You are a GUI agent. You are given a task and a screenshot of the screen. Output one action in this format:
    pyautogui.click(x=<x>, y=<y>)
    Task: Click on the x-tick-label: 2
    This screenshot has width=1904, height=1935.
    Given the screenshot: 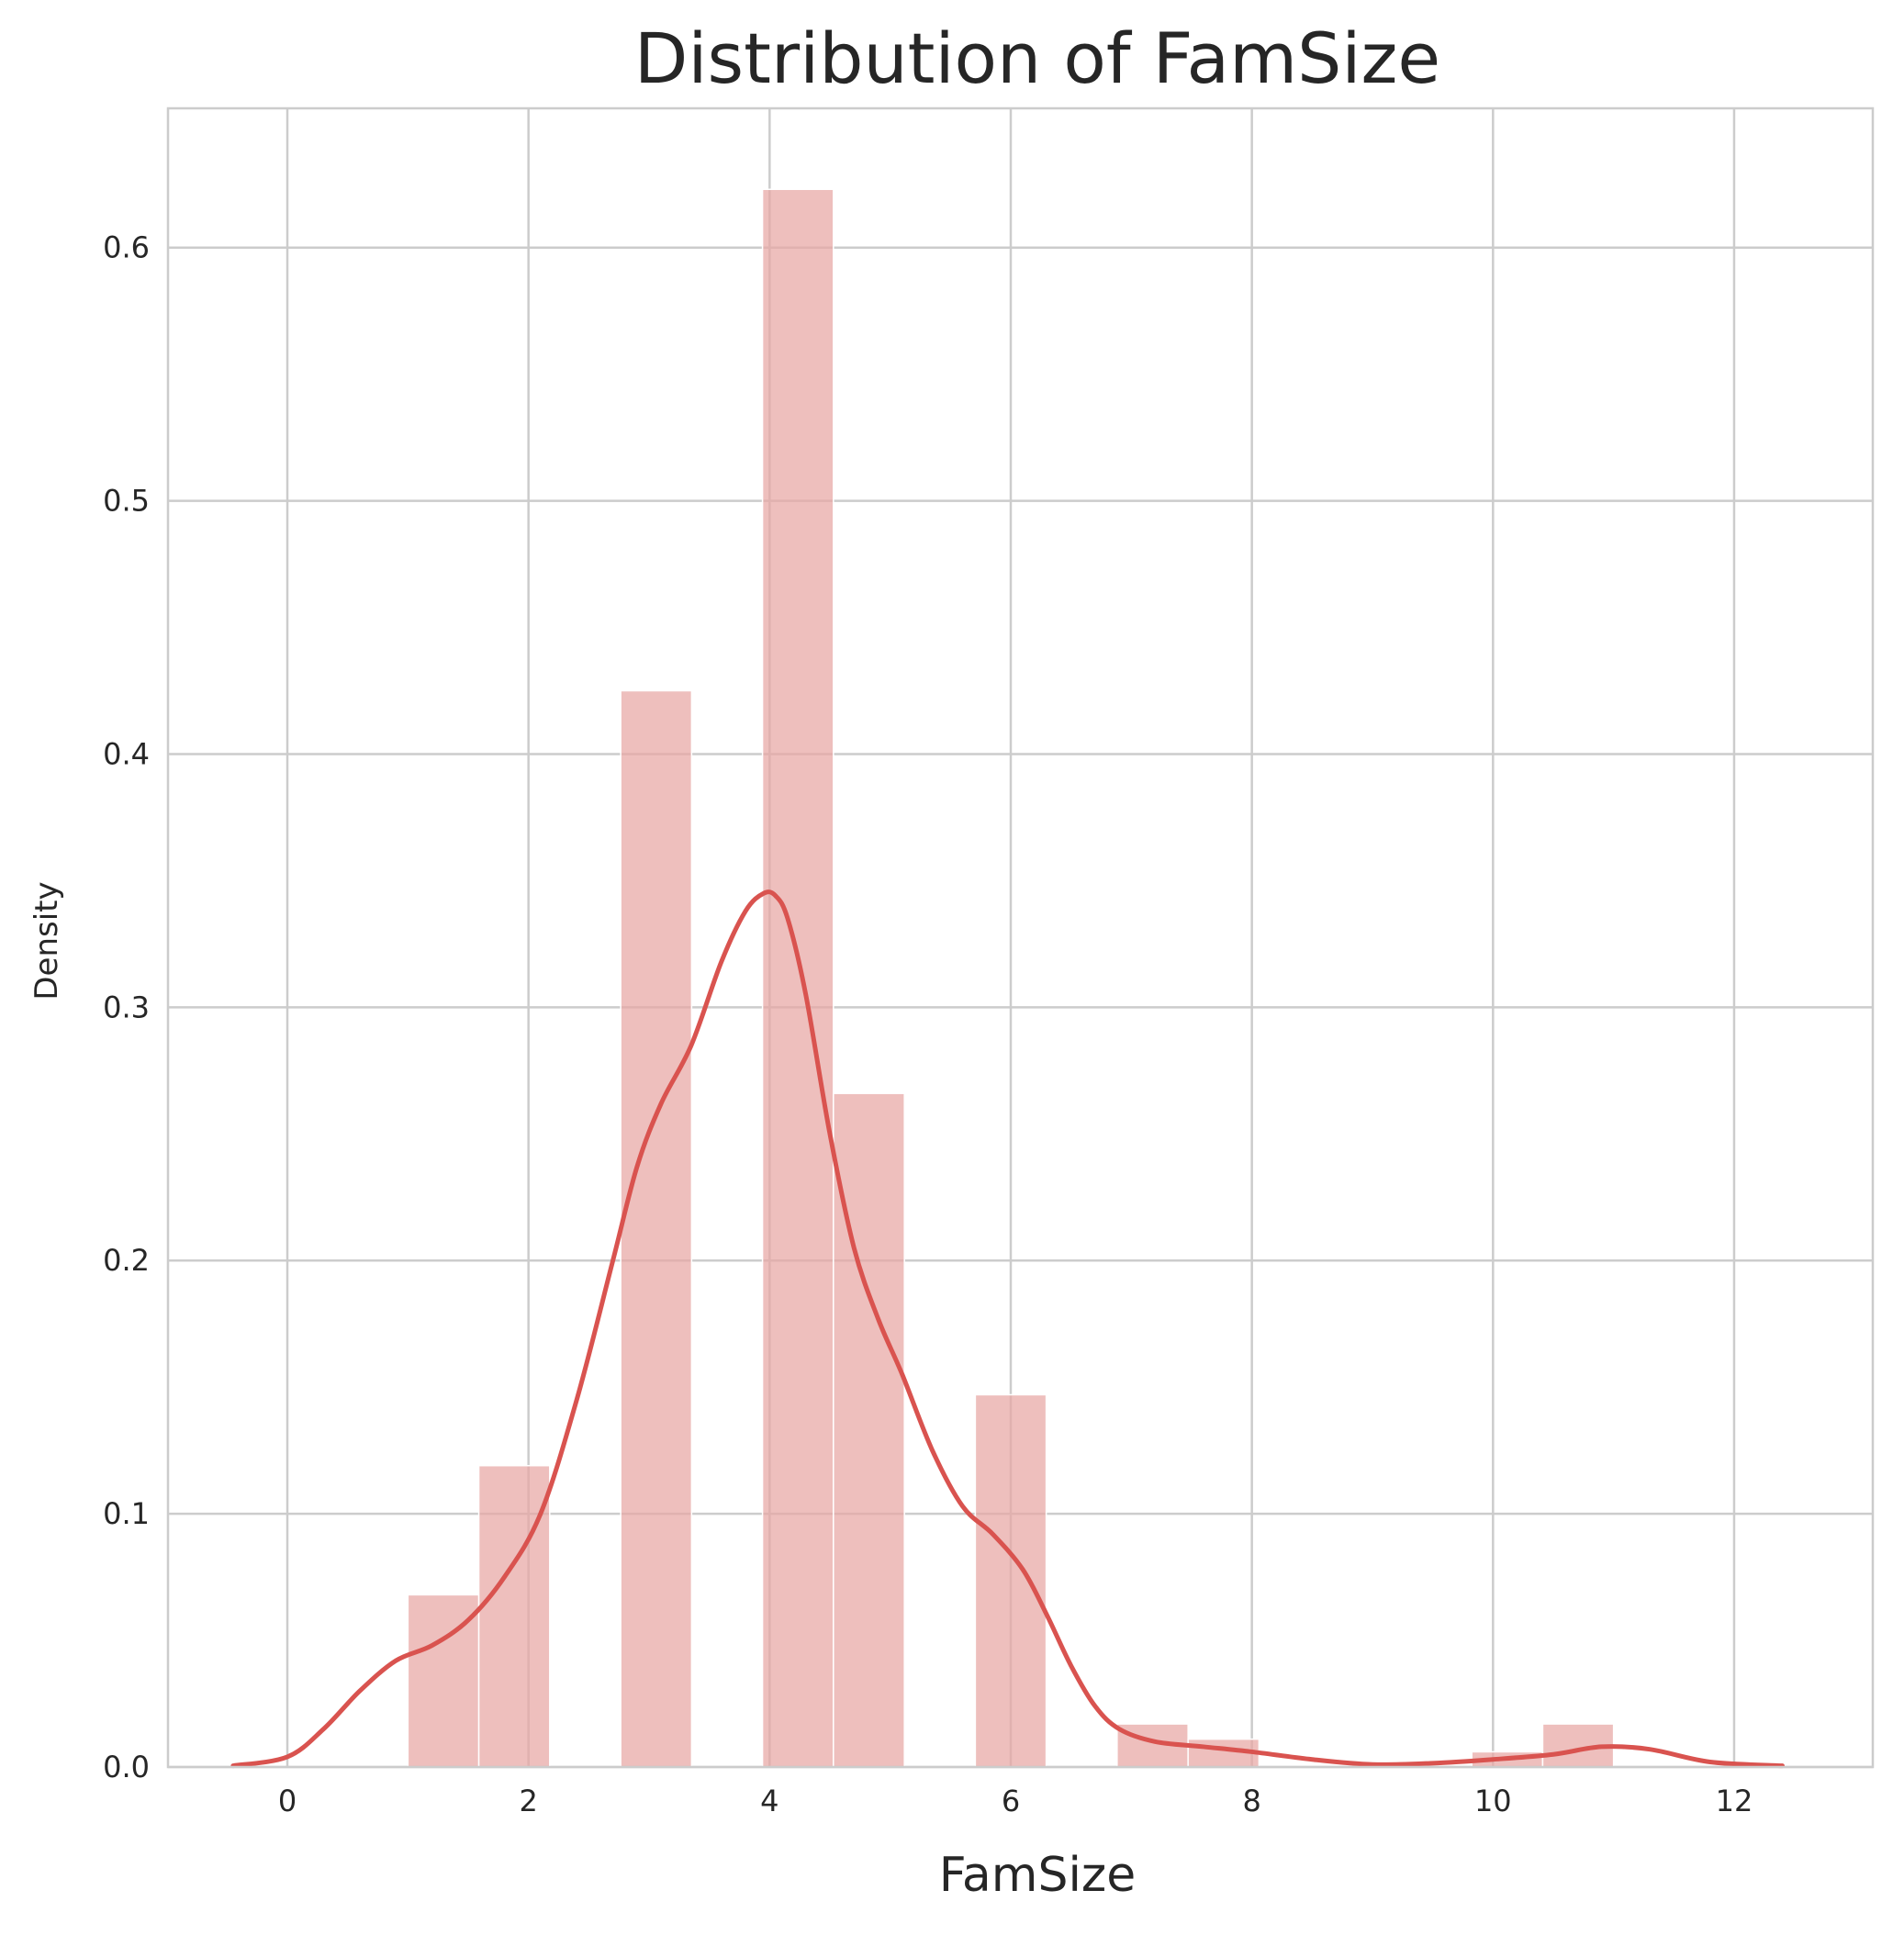 What is the action you would take?
    pyautogui.click(x=528, y=1801)
    